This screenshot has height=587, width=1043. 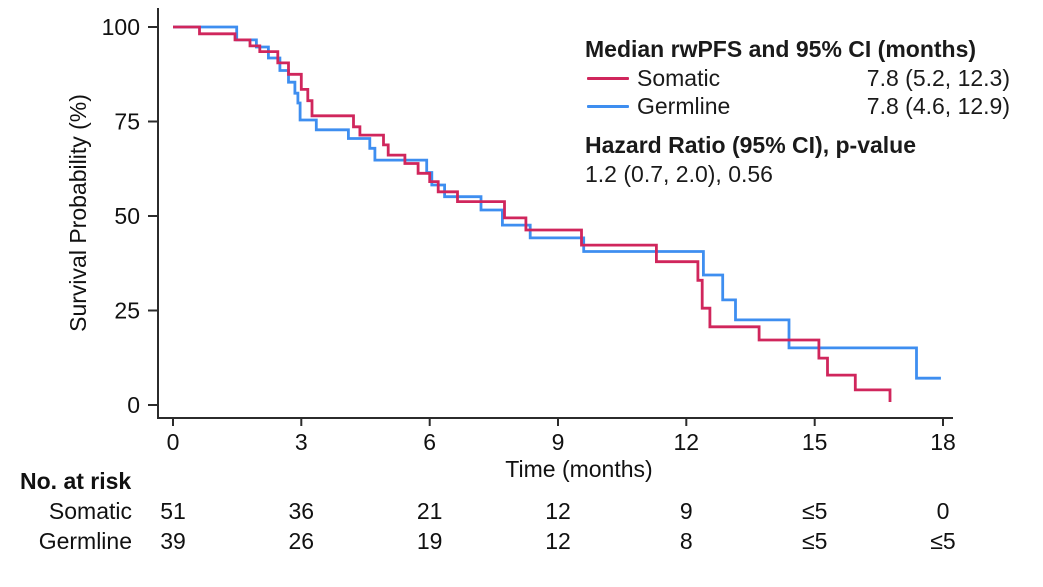 What do you see at coordinates (814, 511) in the screenshot?
I see `risk-value-somatic: ≤5` at bounding box center [814, 511].